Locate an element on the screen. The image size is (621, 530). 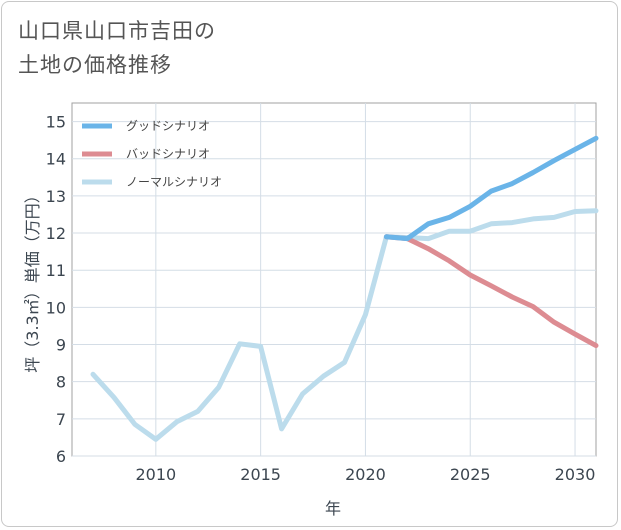
chart-title: 山口県山口市吉田の 土地の価格推移 is located at coordinates (117, 48).